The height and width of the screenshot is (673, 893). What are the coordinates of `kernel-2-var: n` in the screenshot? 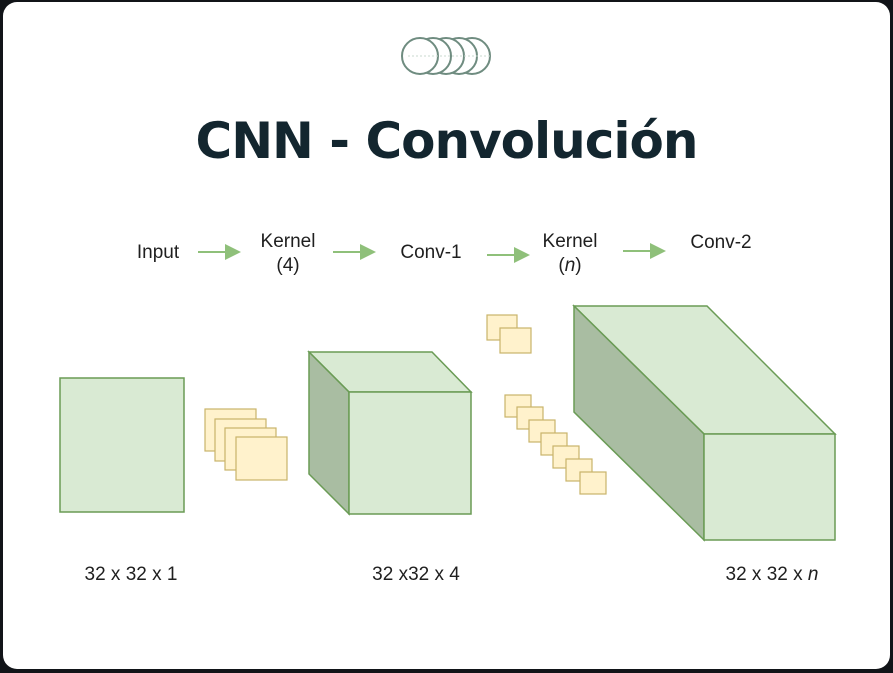 It's located at (570, 265).